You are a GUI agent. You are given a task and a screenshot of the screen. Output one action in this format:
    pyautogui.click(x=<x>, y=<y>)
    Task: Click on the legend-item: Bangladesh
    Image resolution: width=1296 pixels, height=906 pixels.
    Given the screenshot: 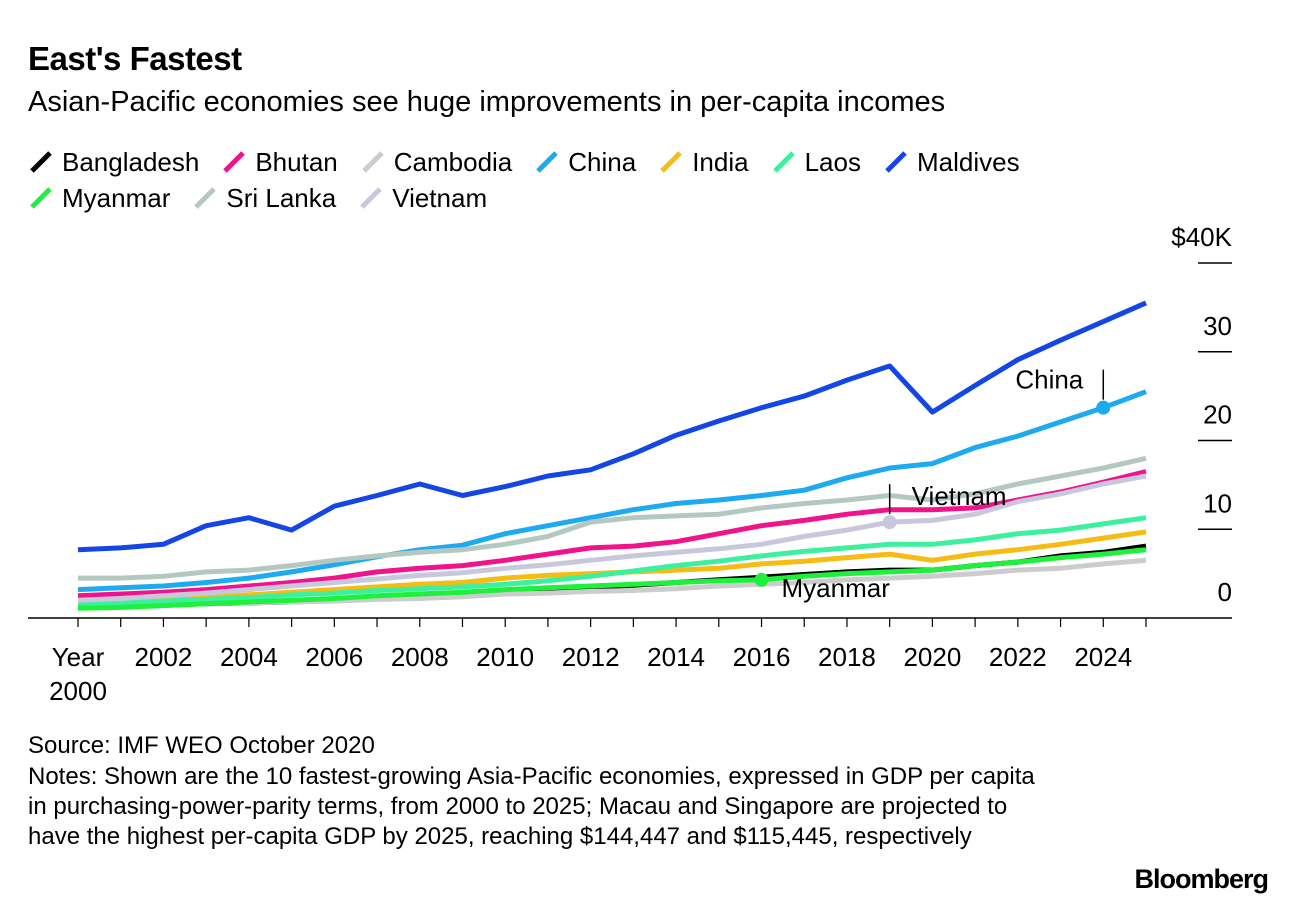 What is the action you would take?
    pyautogui.click(x=113, y=162)
    